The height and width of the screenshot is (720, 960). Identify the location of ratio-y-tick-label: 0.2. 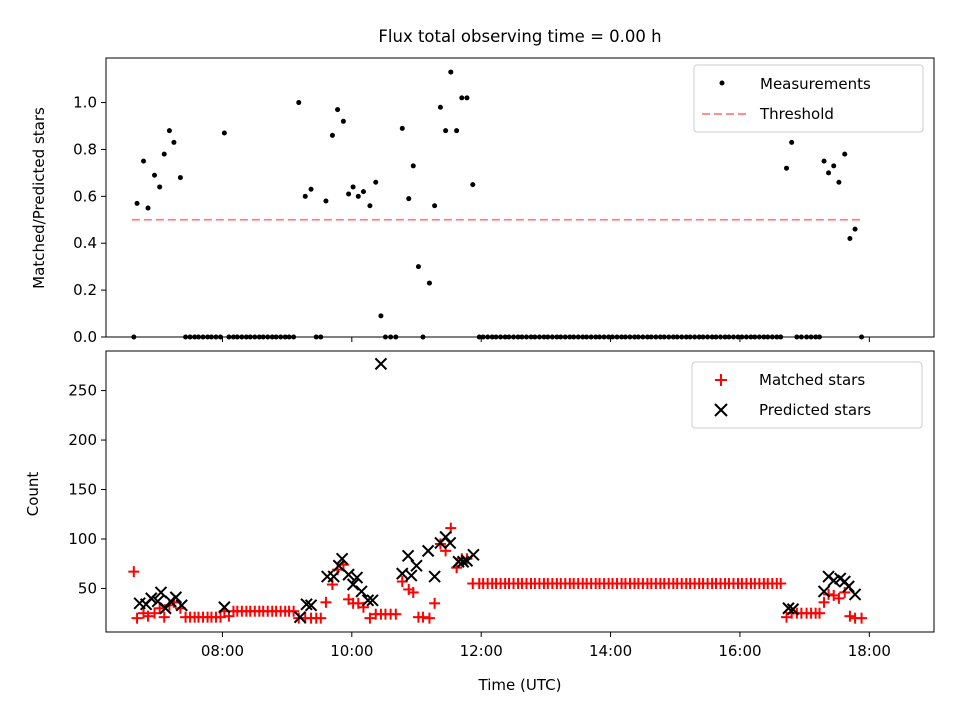
(85, 290).